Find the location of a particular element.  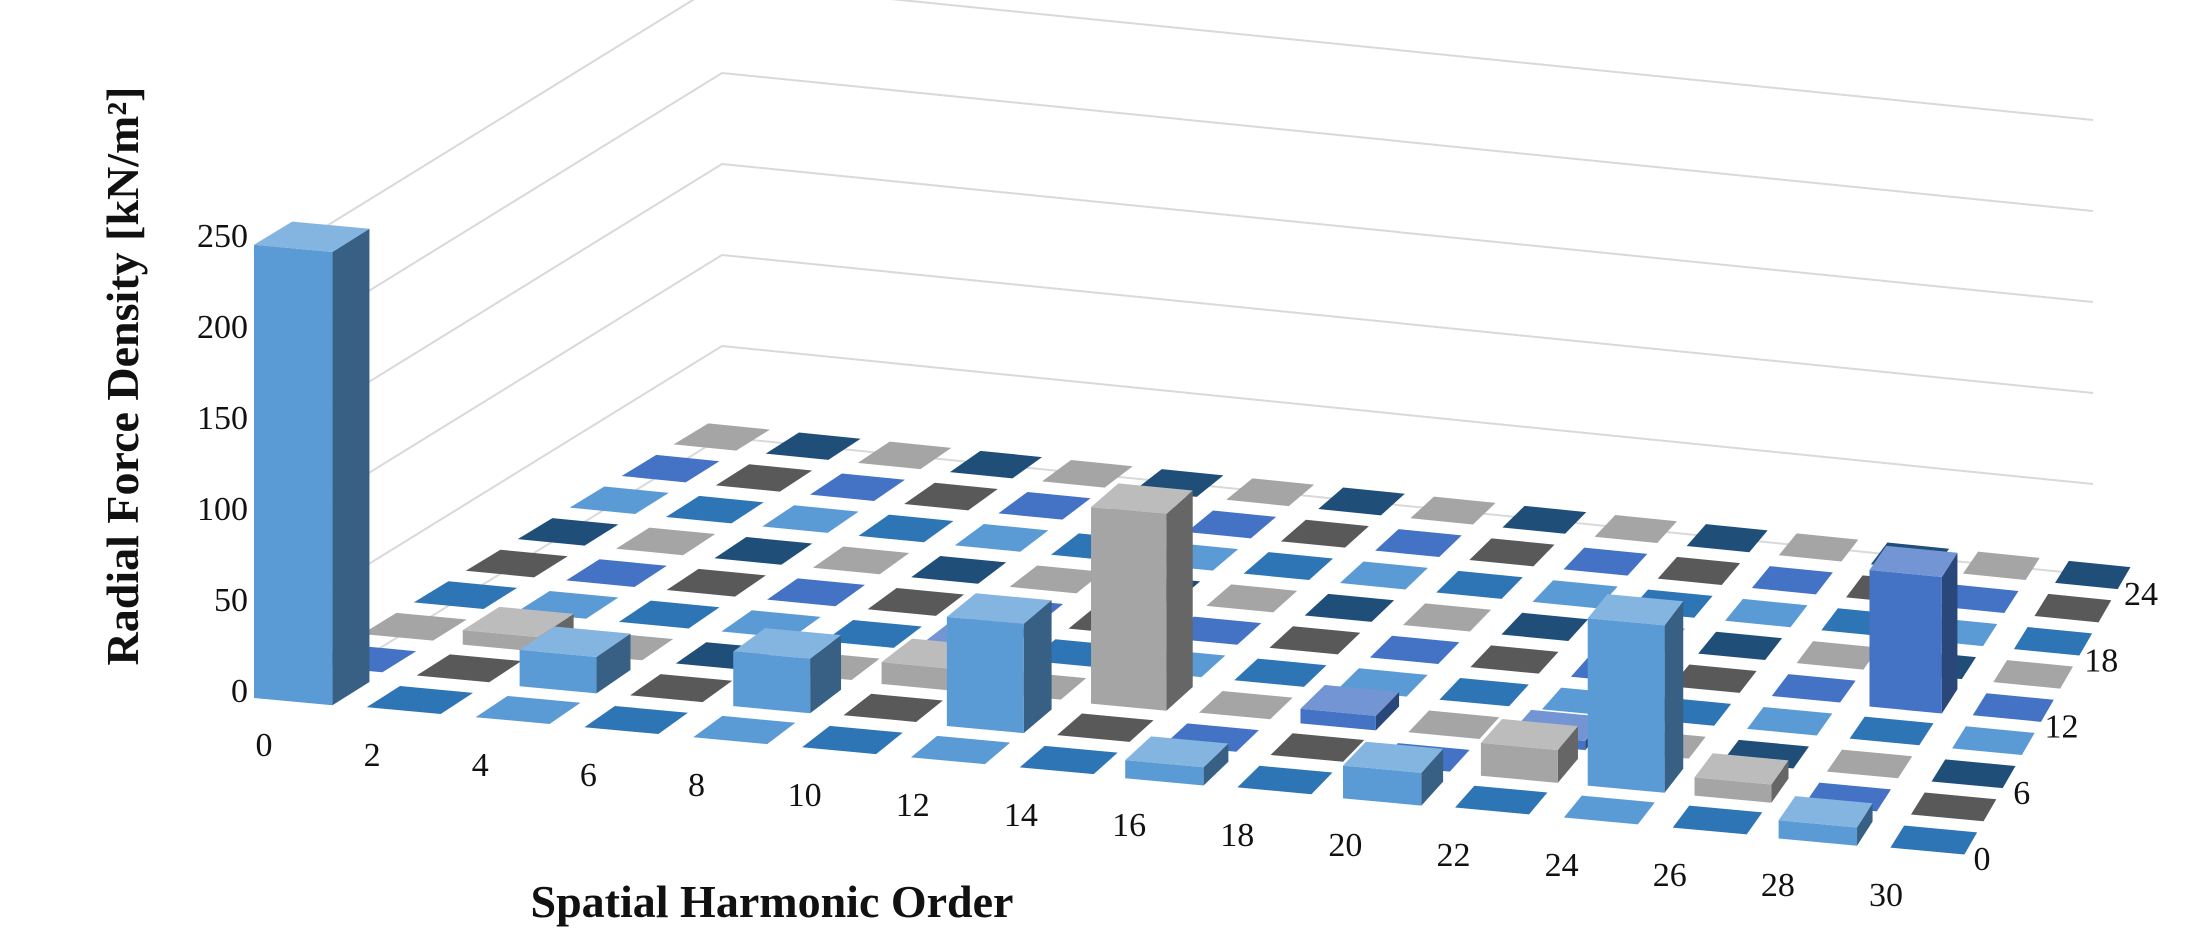

y-axis-title: Radial Force Density [kN/m²] is located at coordinates (122, 376).